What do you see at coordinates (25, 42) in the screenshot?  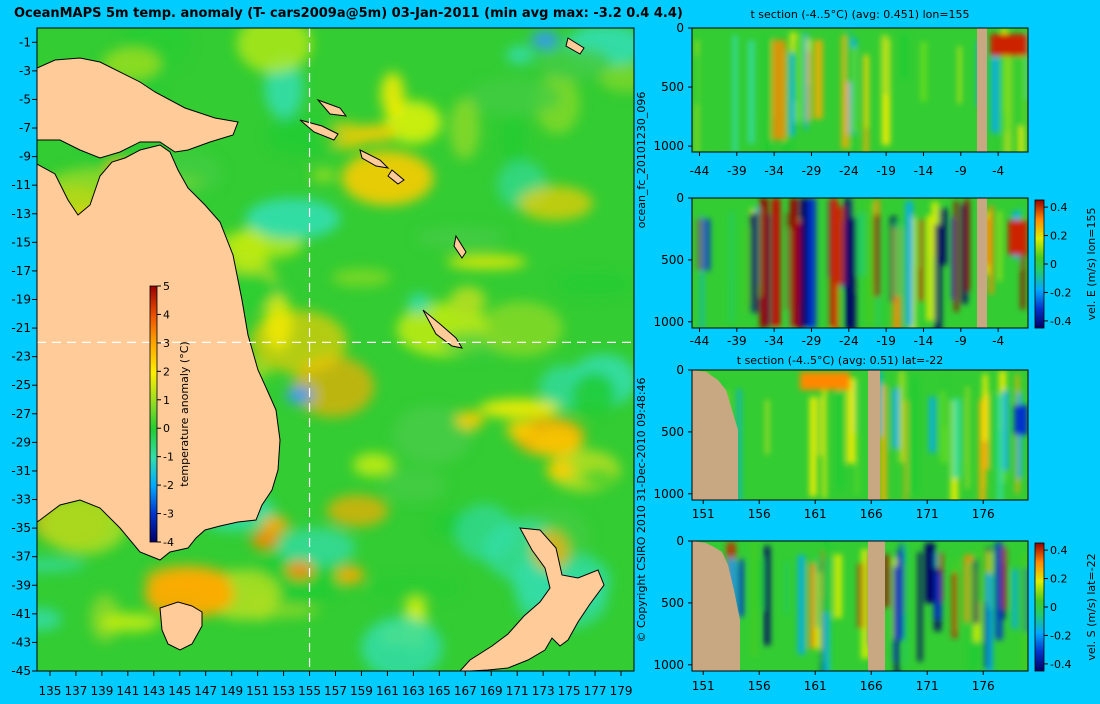 I see `map-ytick-label: -1` at bounding box center [25, 42].